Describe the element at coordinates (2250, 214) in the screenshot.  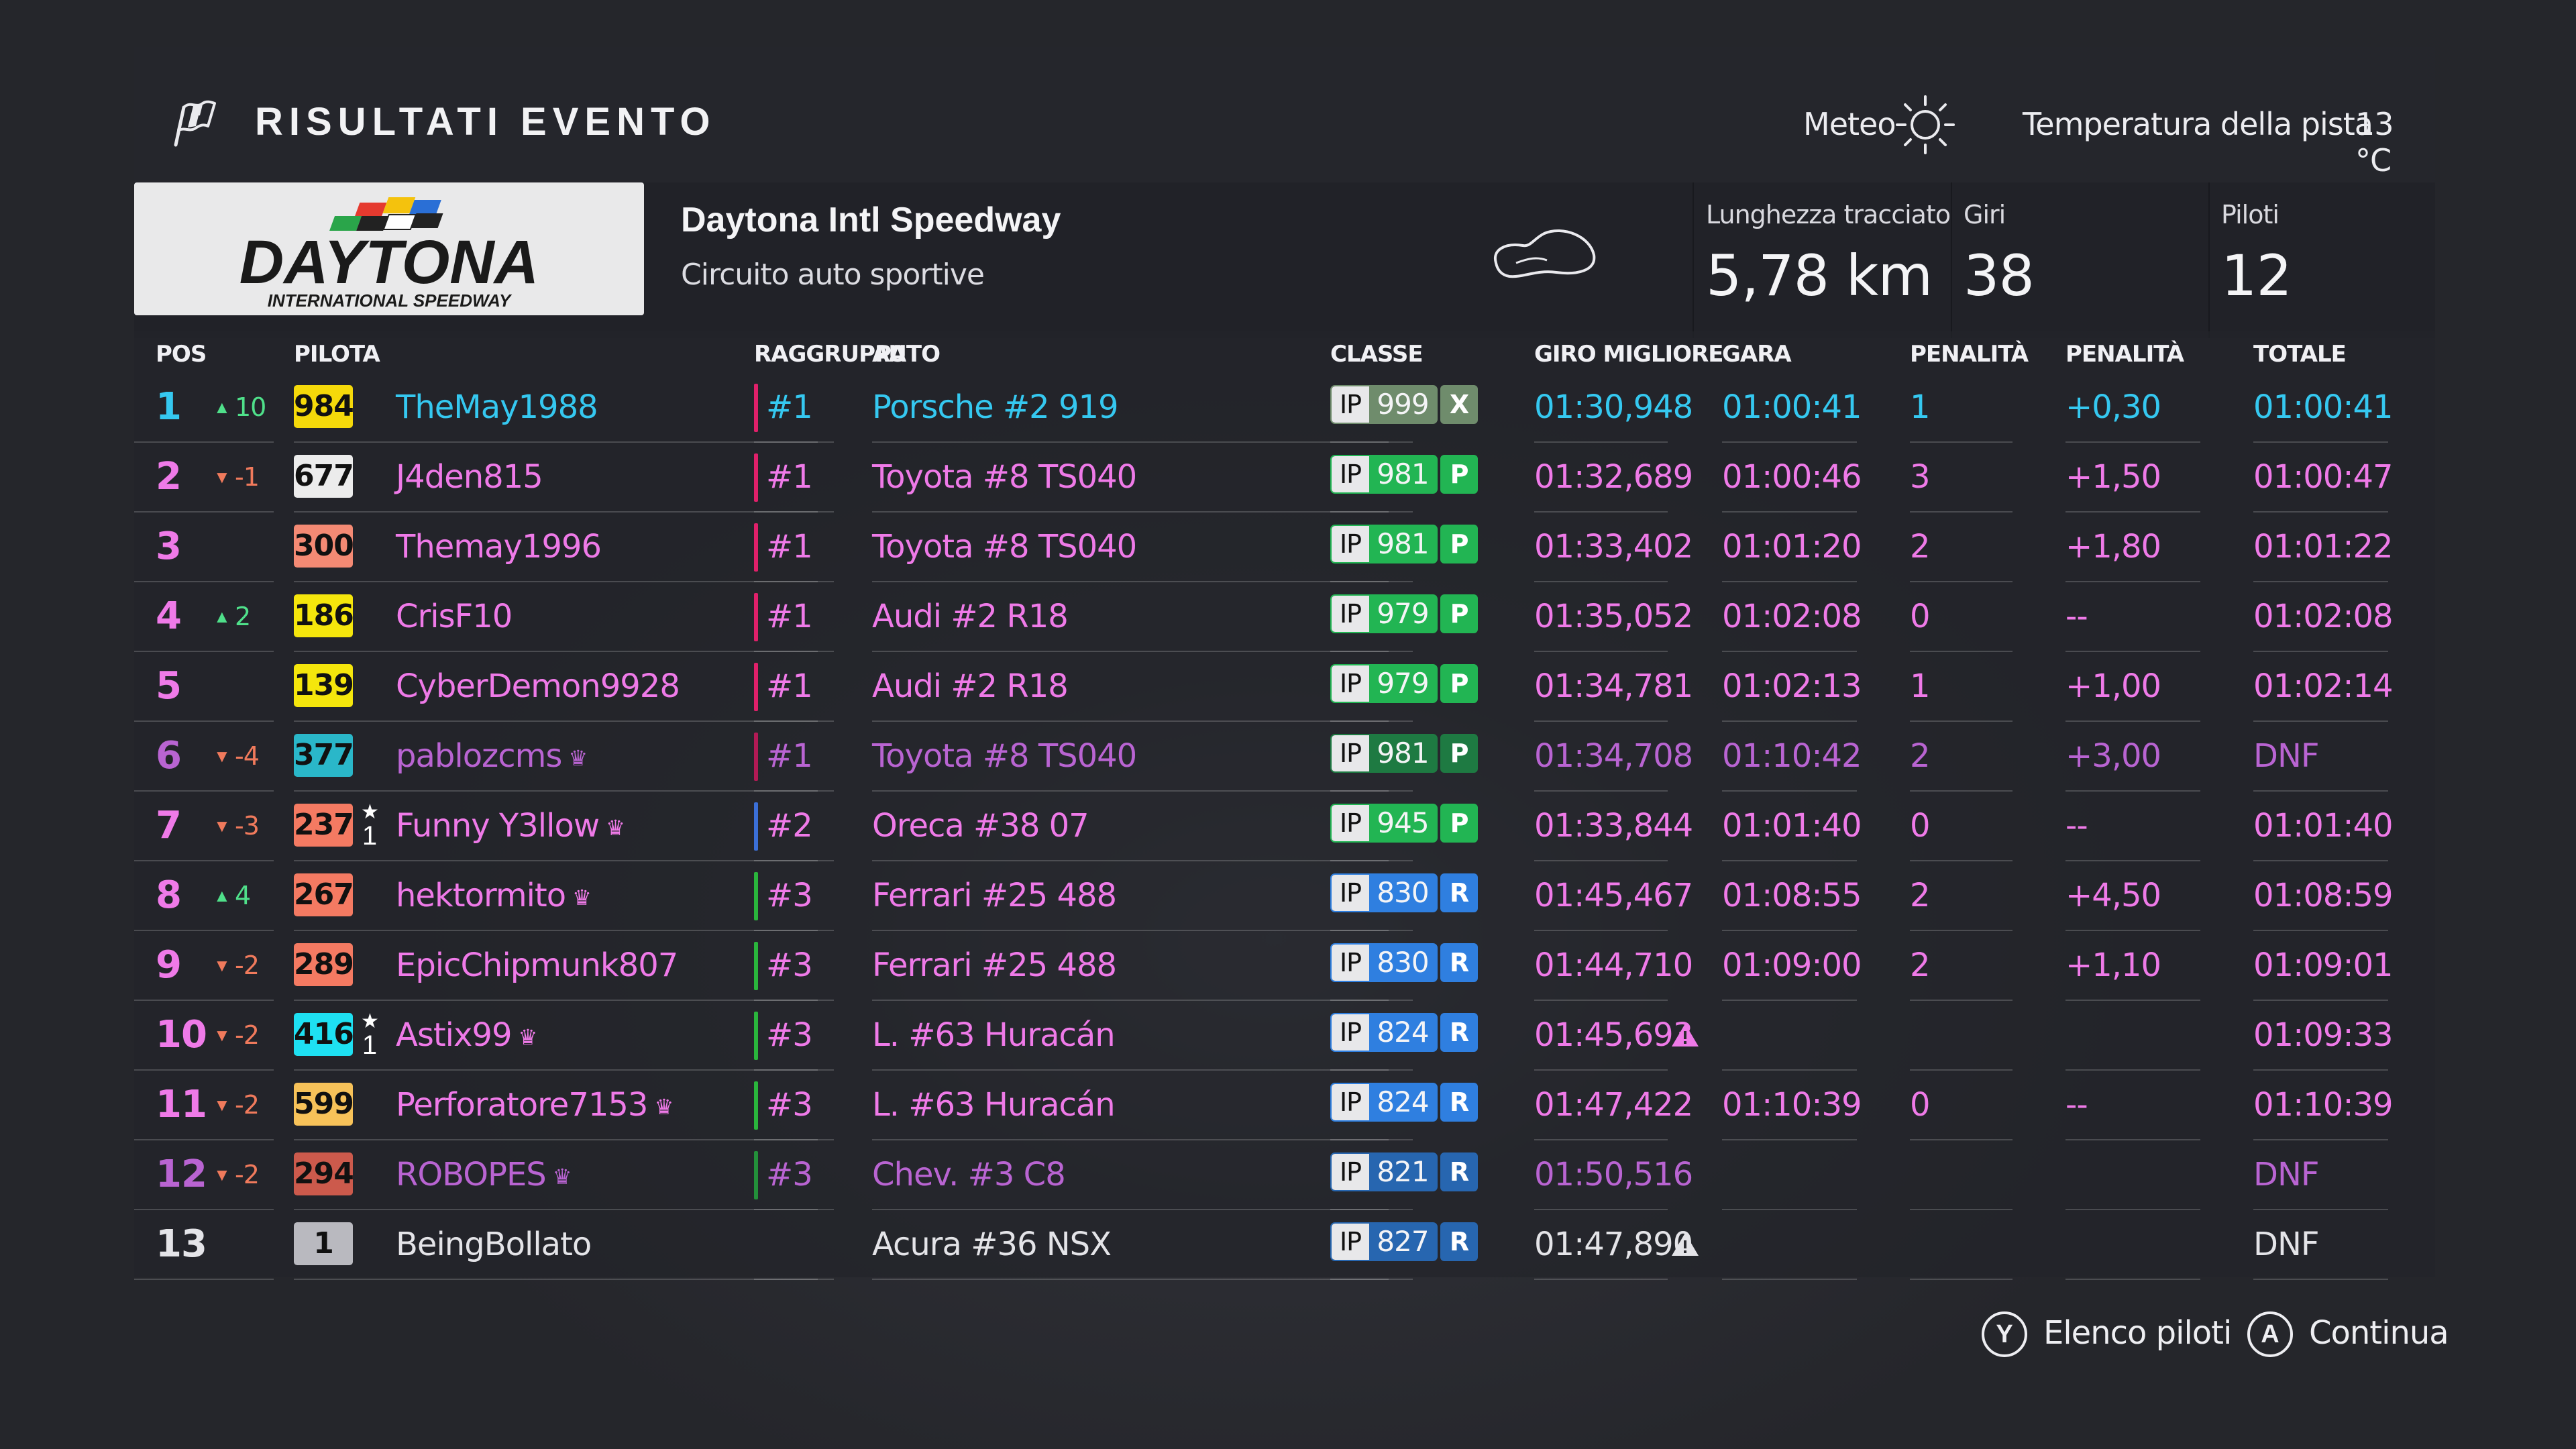
I see `drivers-count-label: Piloti` at that location.